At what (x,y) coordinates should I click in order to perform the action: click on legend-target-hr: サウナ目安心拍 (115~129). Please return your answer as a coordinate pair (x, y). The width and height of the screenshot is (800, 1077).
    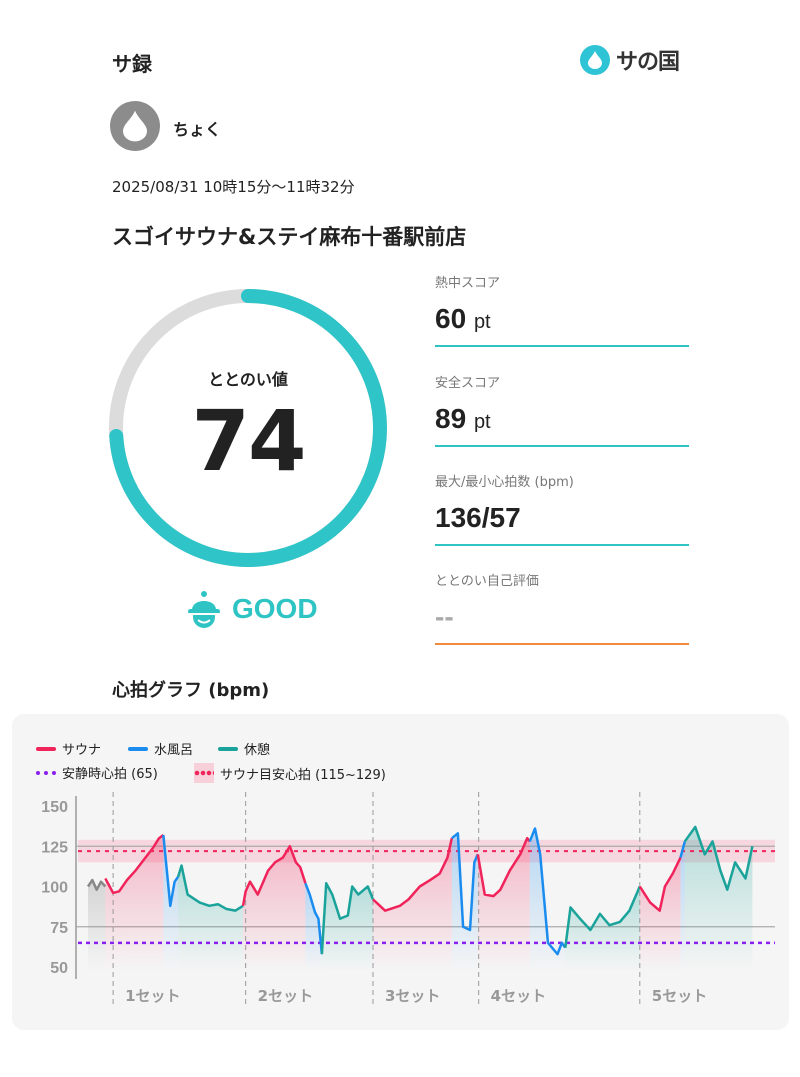
    Looking at the image, I should click on (290, 773).